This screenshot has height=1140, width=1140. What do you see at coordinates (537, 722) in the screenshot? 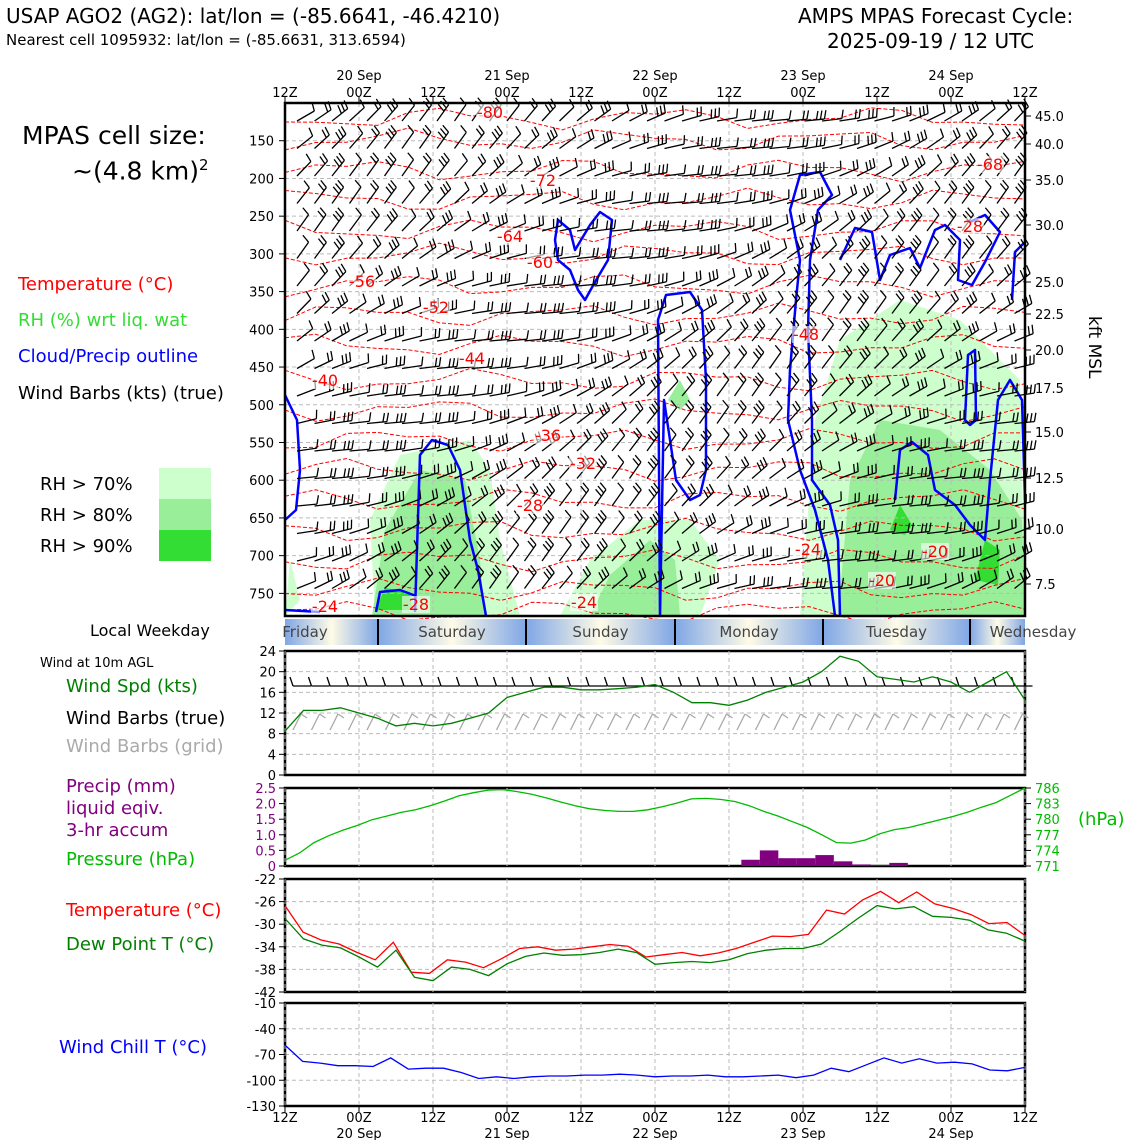
I see `wind-barb-grid-staff` at bounding box center [537, 722].